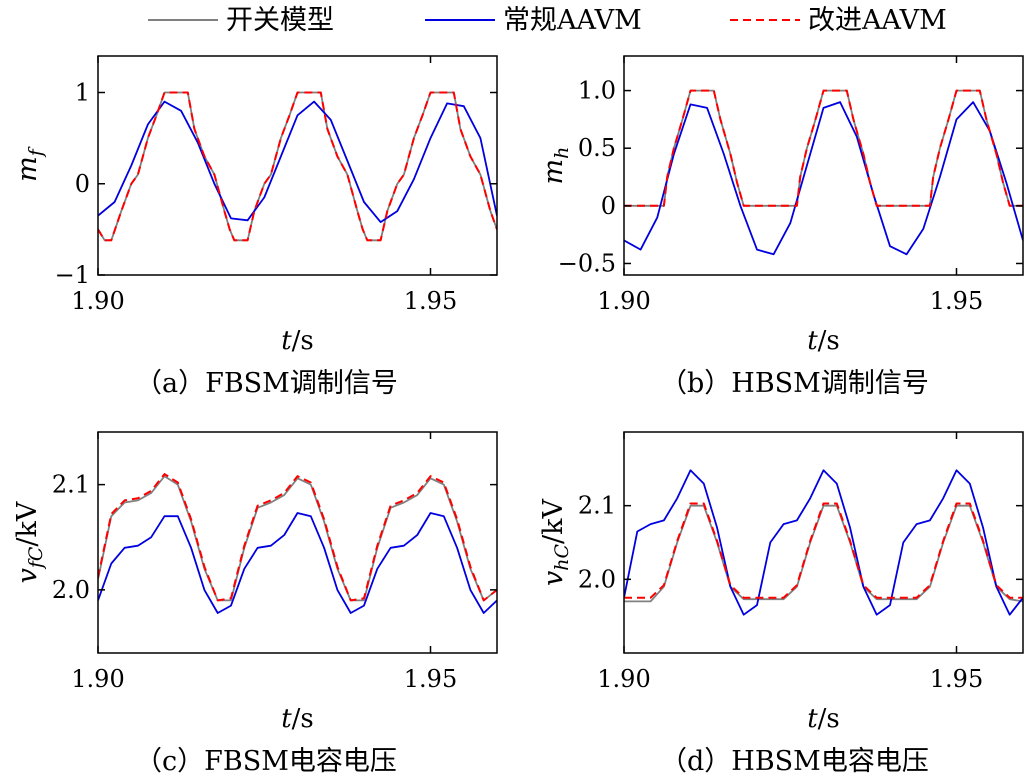 This screenshot has height=780, width=1028. I want to click on legend-label: 开关模型, so click(280, 20).